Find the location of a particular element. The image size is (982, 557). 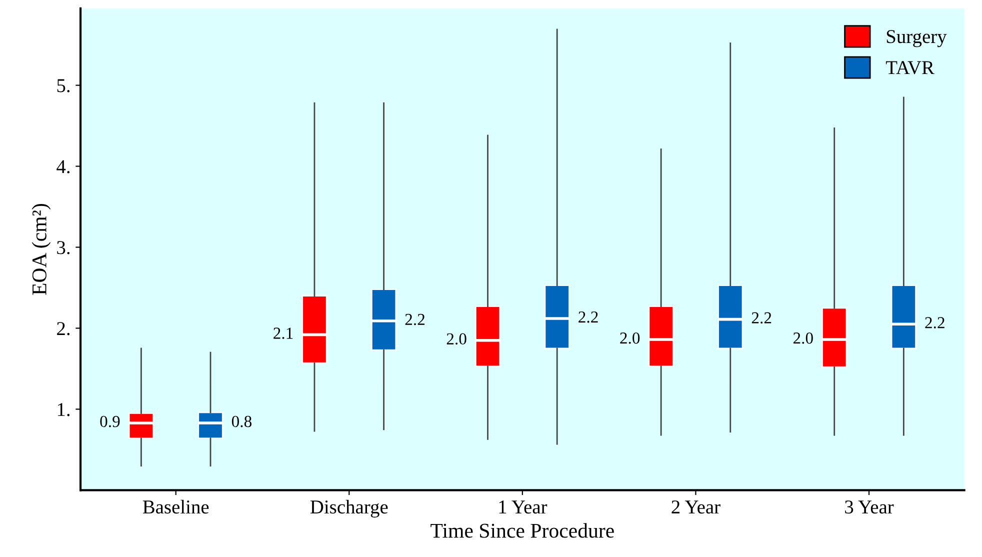

y-tick-label: 1. is located at coordinates (64, 409).